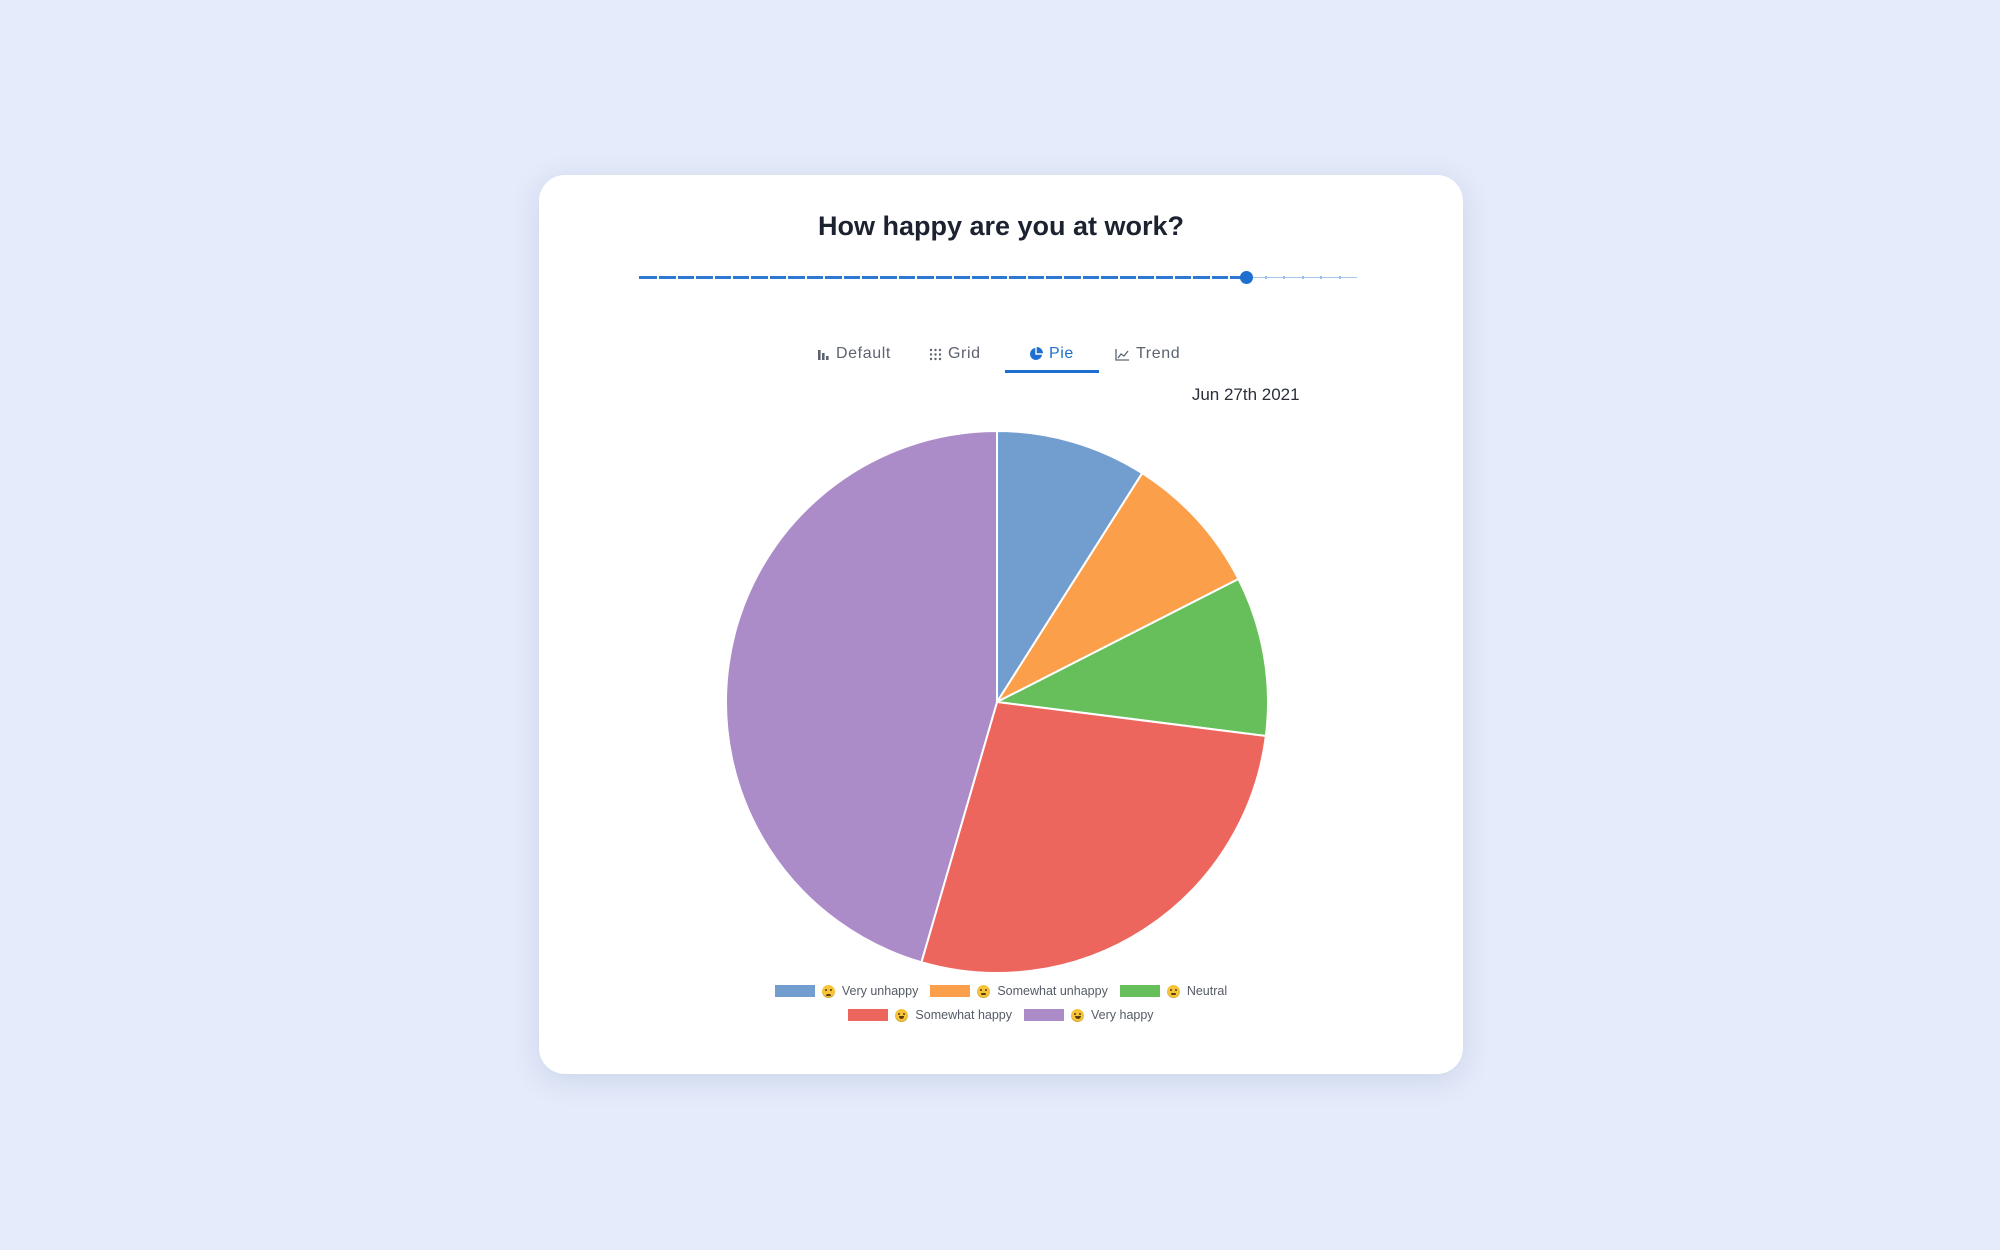  I want to click on bar-chart-icon, so click(823, 354).